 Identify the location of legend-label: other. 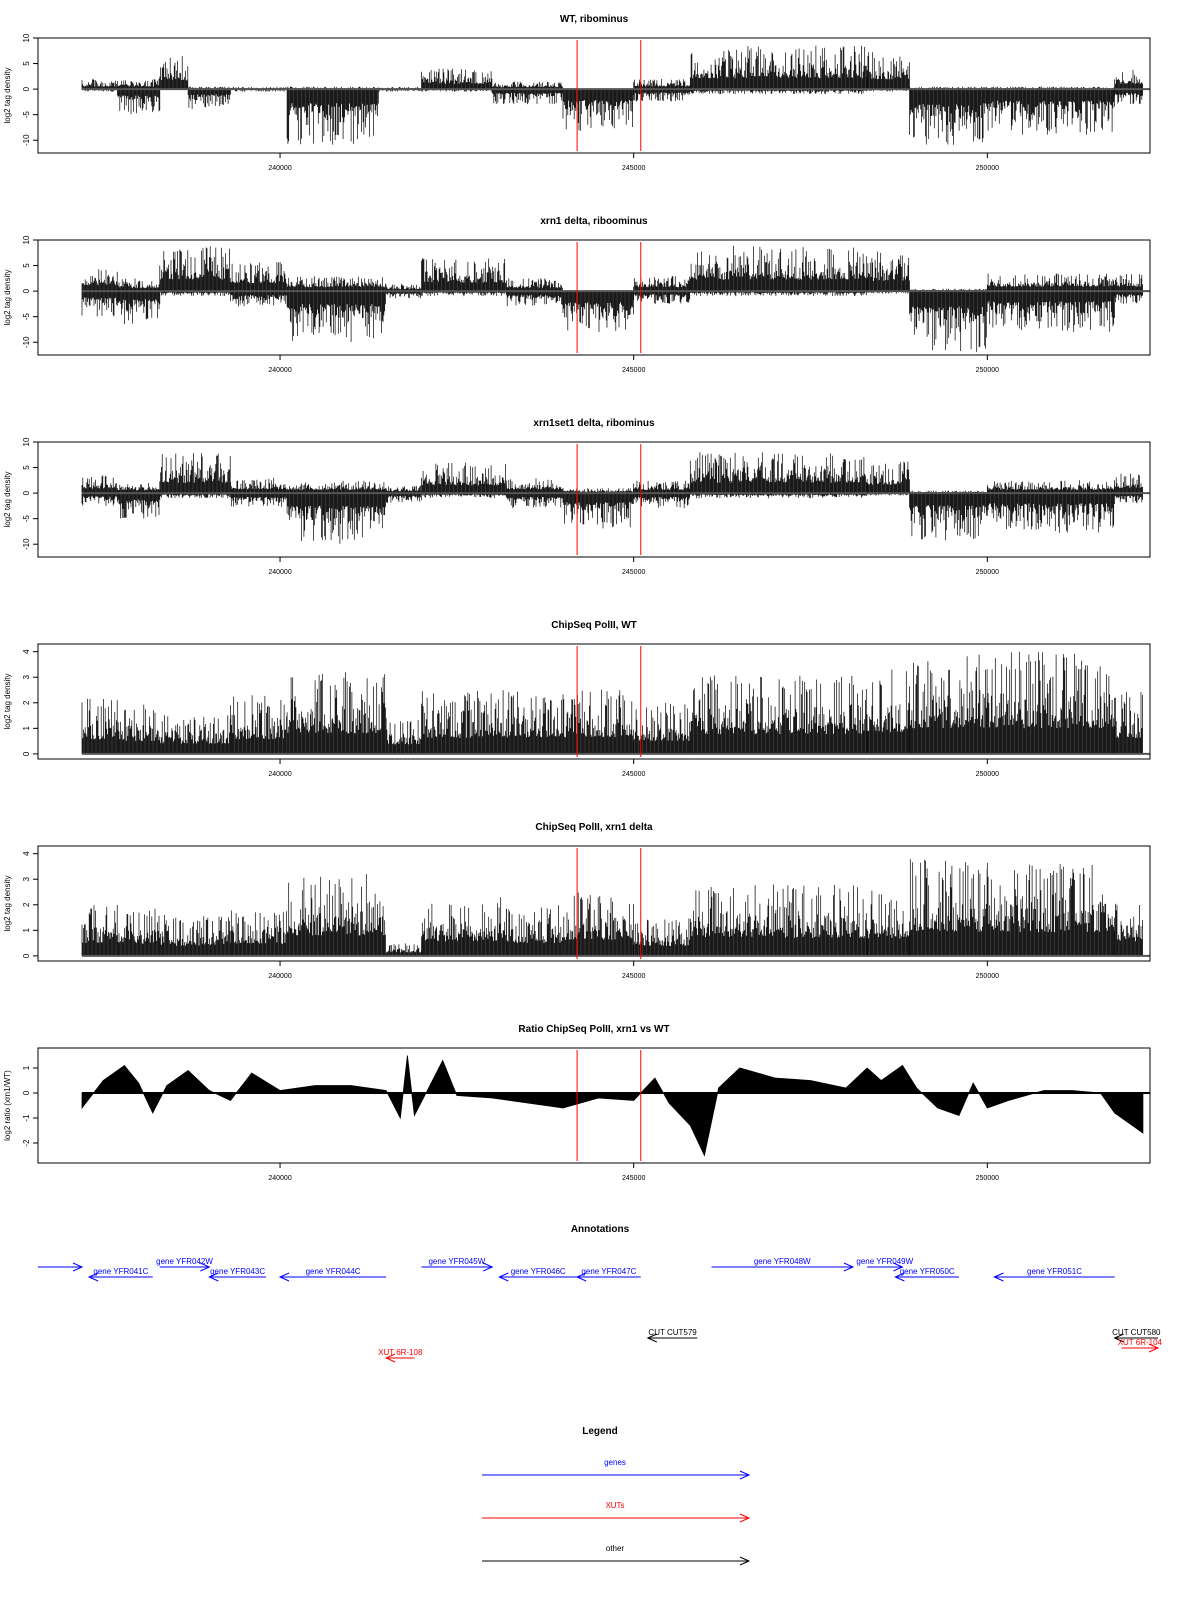
(615, 1548).